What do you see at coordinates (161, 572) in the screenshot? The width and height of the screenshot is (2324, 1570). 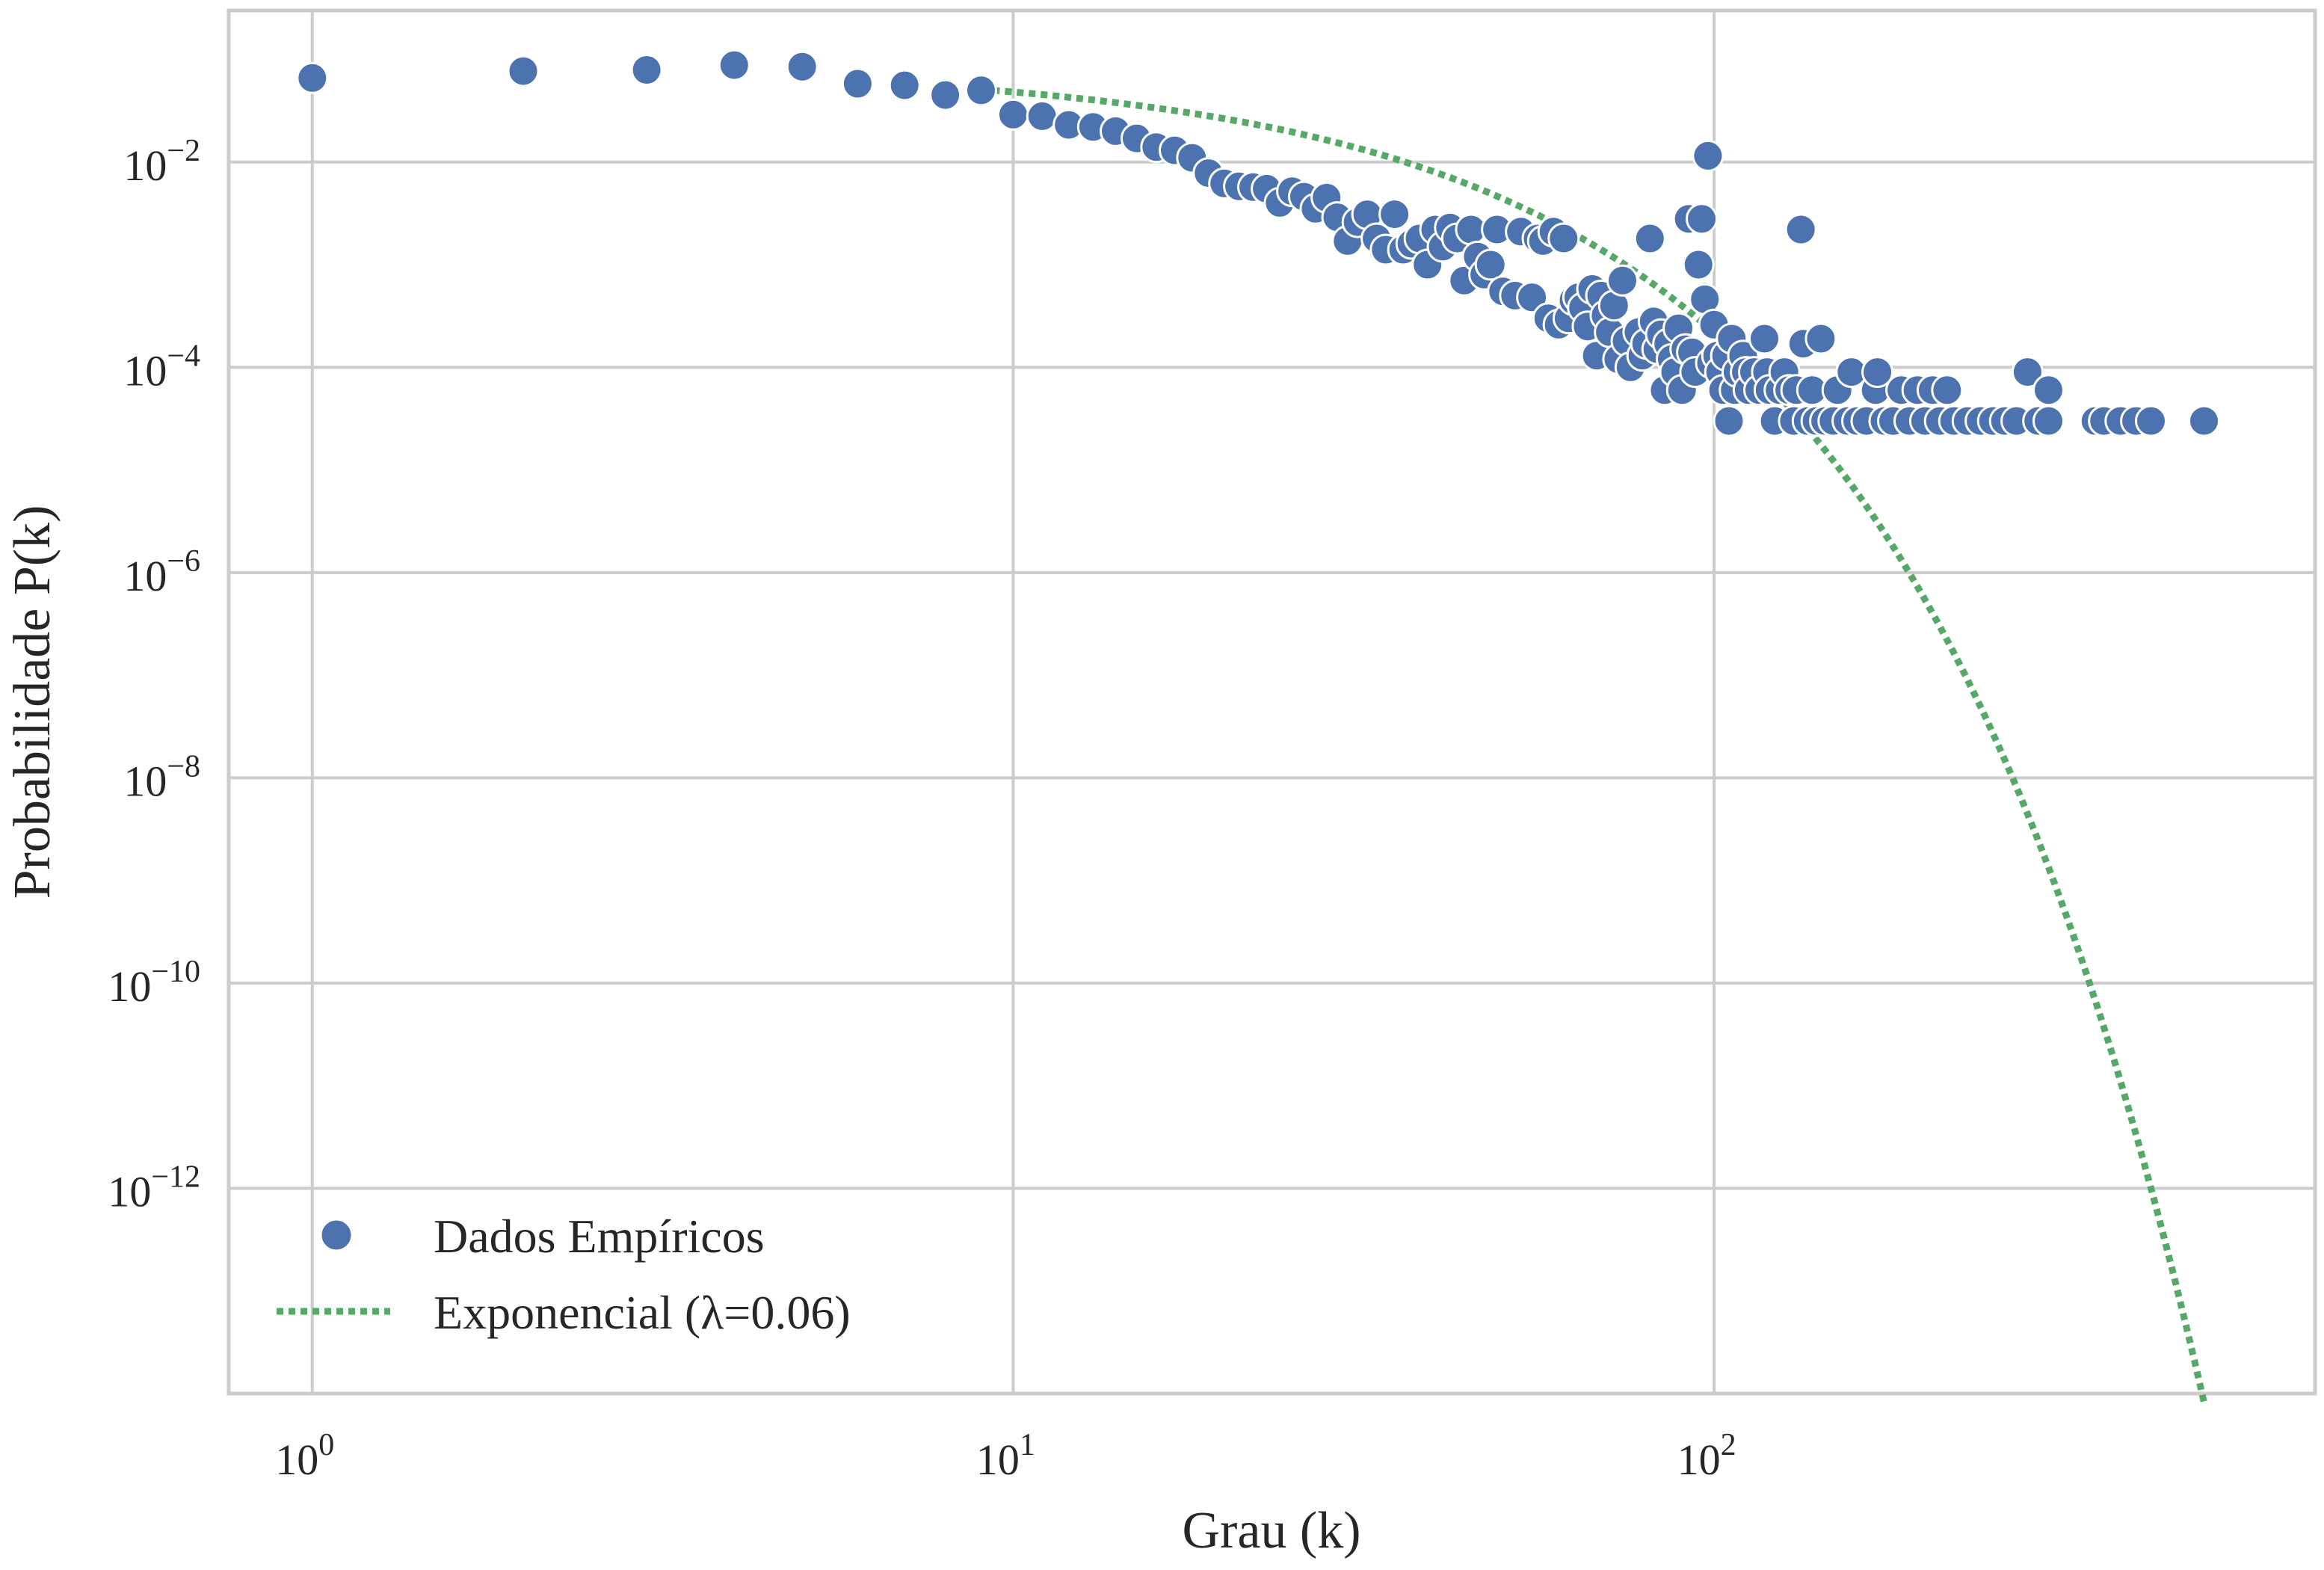 I see `y-tick-label-2: 10⁻⁶` at bounding box center [161, 572].